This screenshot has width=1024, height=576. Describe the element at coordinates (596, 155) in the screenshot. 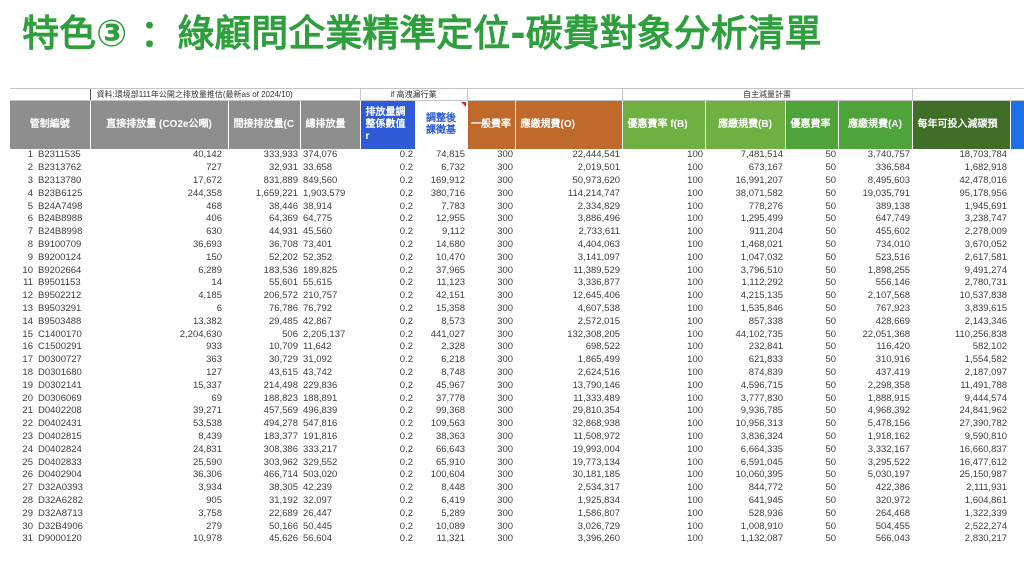

I see `cell-fee-o: 22,444,541` at that location.